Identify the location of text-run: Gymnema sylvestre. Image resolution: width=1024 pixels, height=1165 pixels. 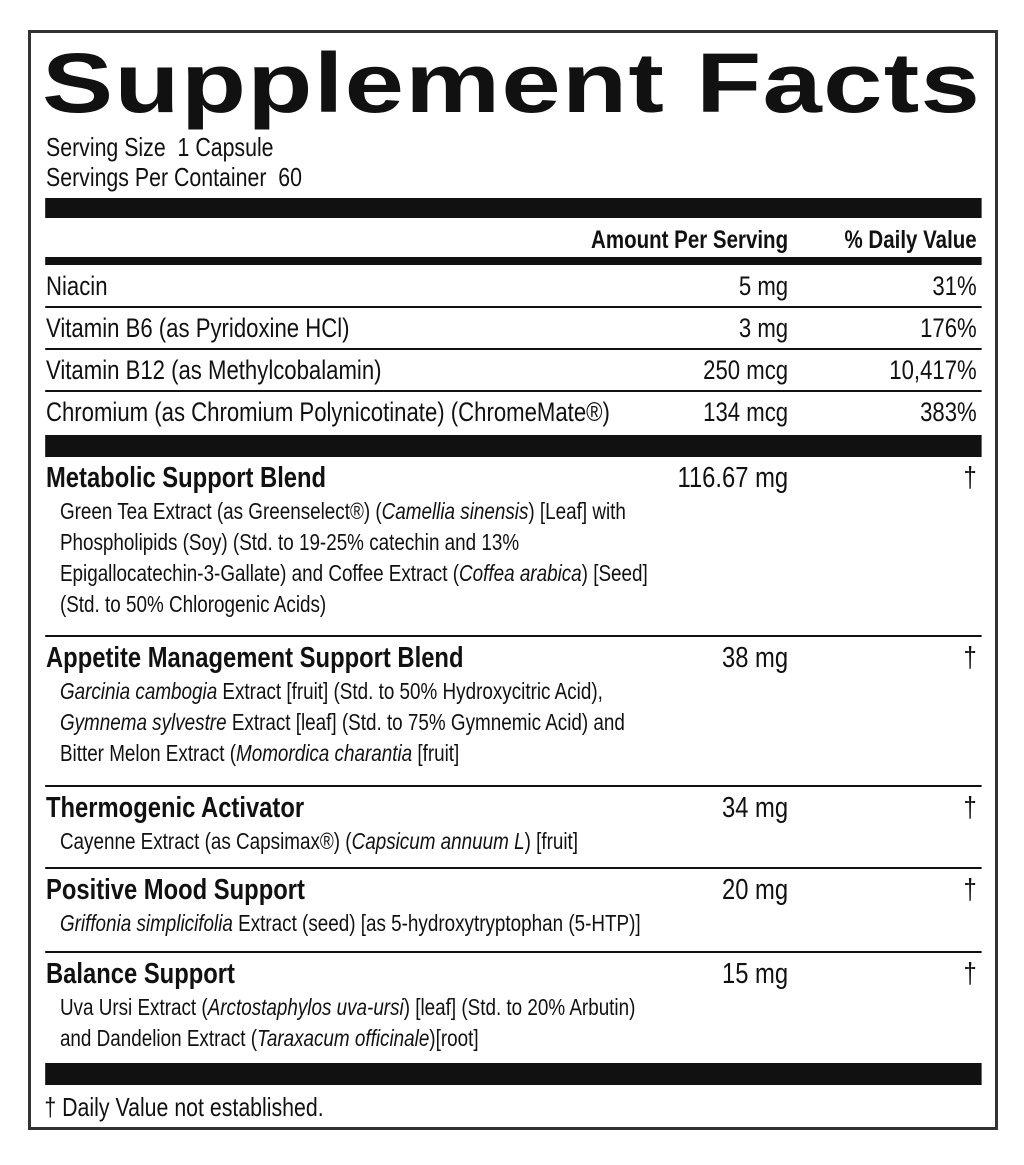
(143, 722).